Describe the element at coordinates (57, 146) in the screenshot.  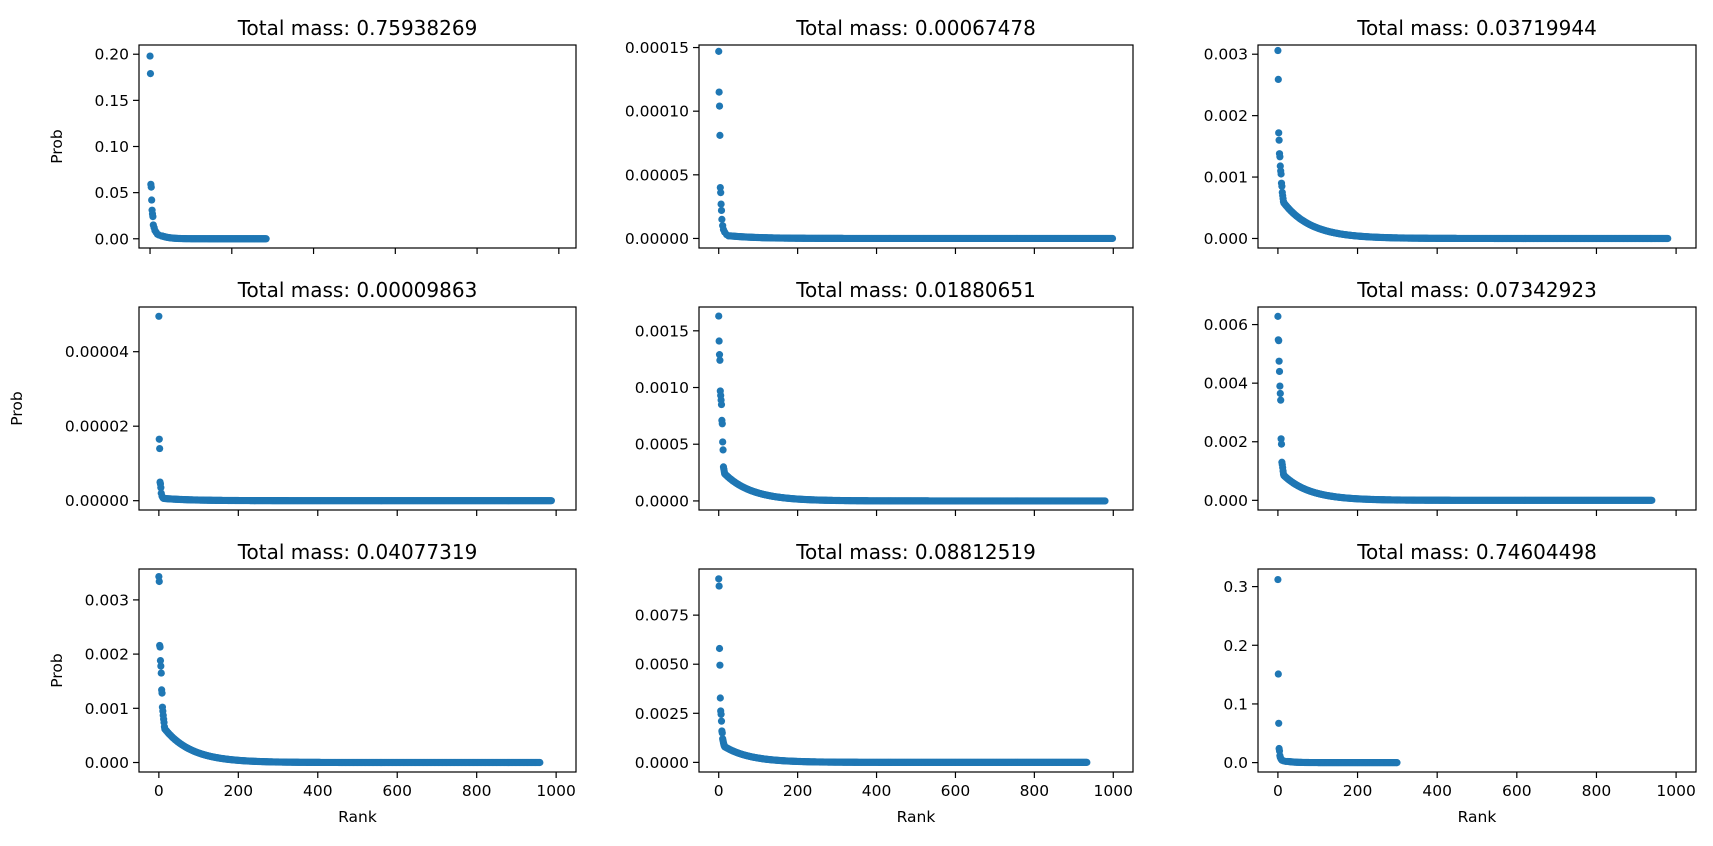
I see `y-axis-label: Prob` at that location.